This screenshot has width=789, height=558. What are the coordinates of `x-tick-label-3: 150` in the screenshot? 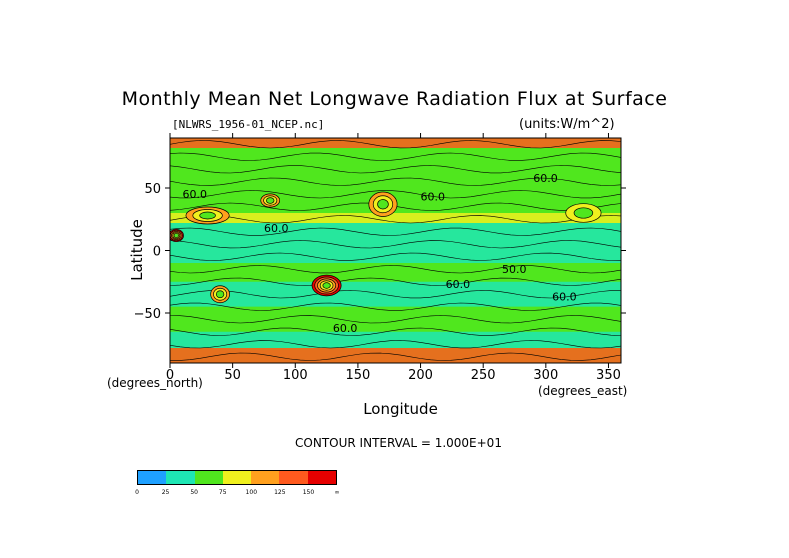 It's located at (358, 375).